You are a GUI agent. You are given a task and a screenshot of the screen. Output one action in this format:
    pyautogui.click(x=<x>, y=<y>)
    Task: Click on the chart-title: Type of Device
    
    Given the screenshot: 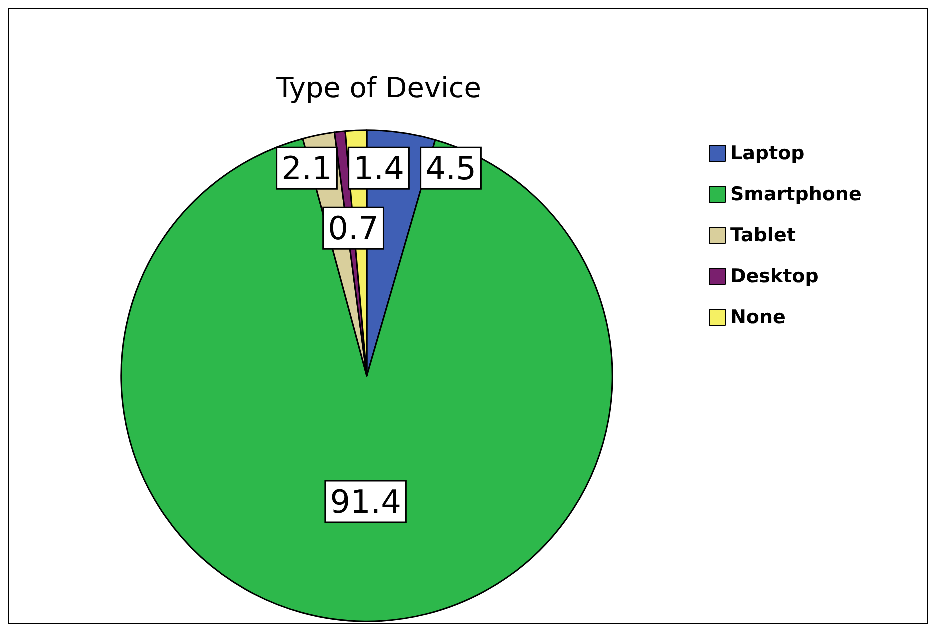 What is the action you would take?
    pyautogui.click(x=379, y=88)
    